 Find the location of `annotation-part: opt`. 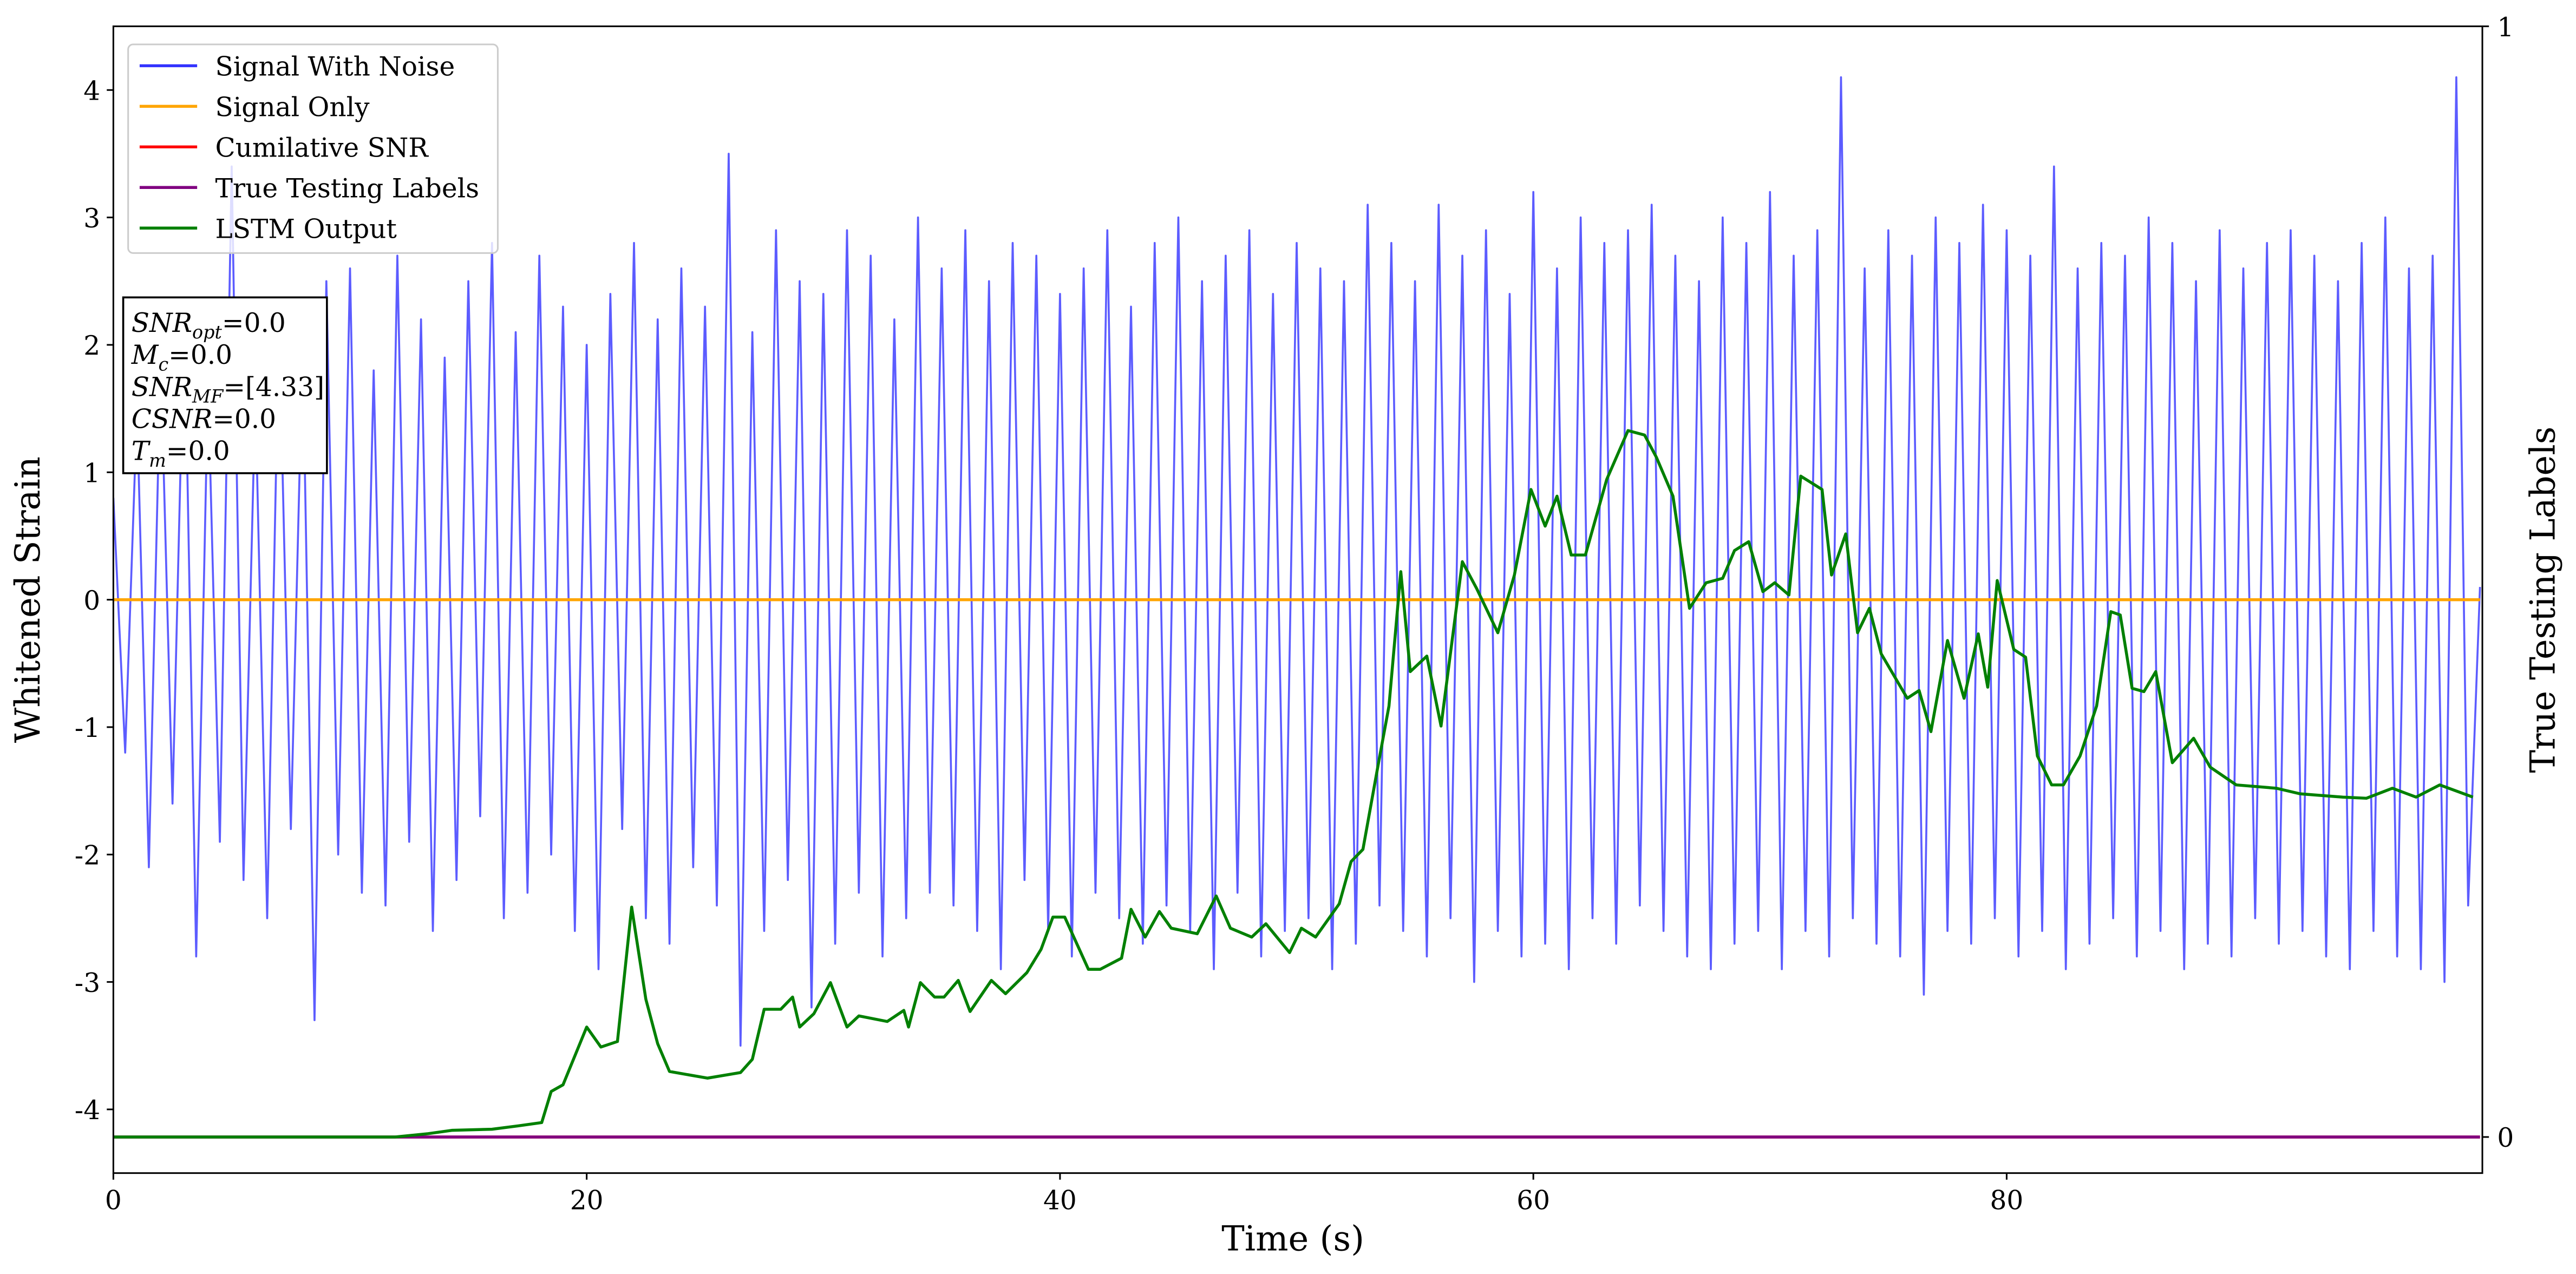

annotation-part: opt is located at coordinates (207, 332).